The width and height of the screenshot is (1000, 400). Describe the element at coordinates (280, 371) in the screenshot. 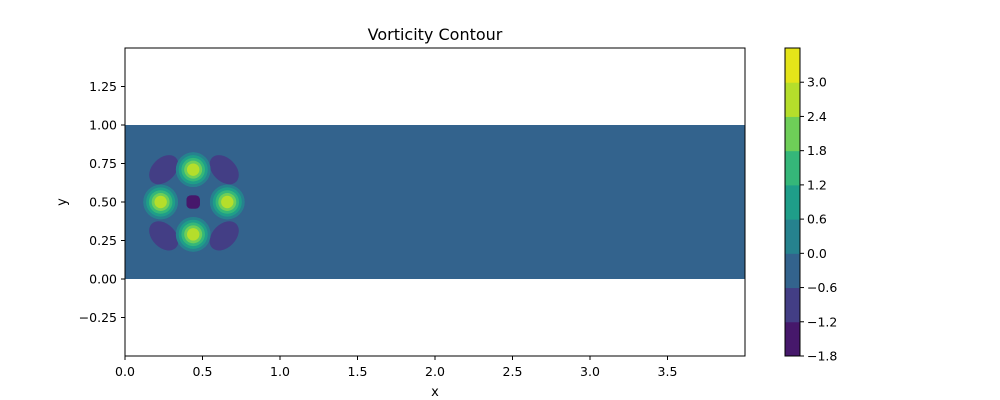

I see `x-tick-label-2: 1.0` at that location.